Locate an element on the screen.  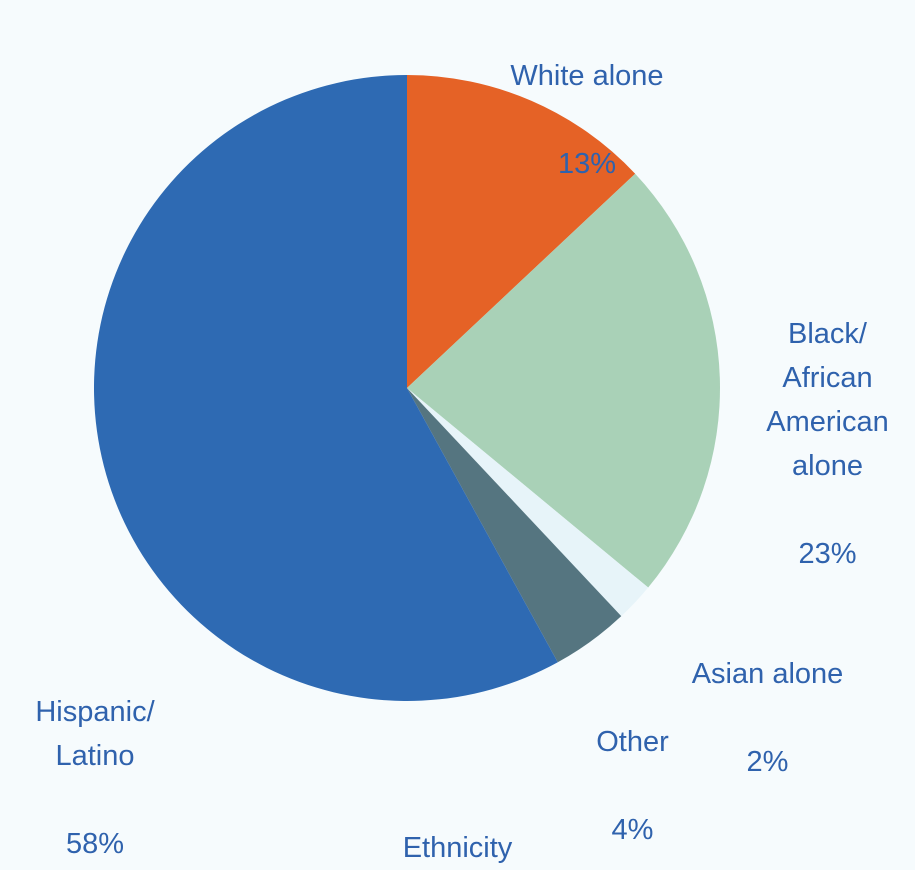
x-axis-label: Ethnicity is located at coordinates (457, 848).